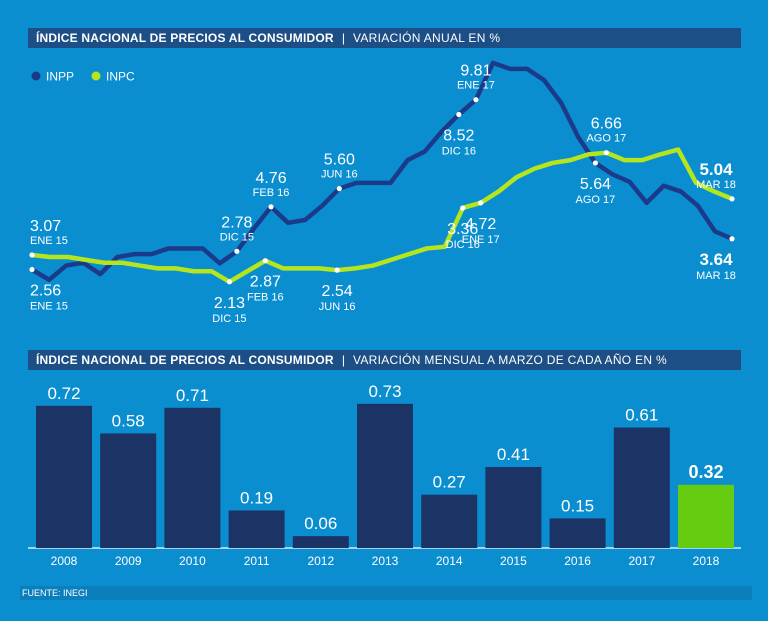 The image size is (768, 621). What do you see at coordinates (128, 490) in the screenshot?
I see `bar-2009` at bounding box center [128, 490].